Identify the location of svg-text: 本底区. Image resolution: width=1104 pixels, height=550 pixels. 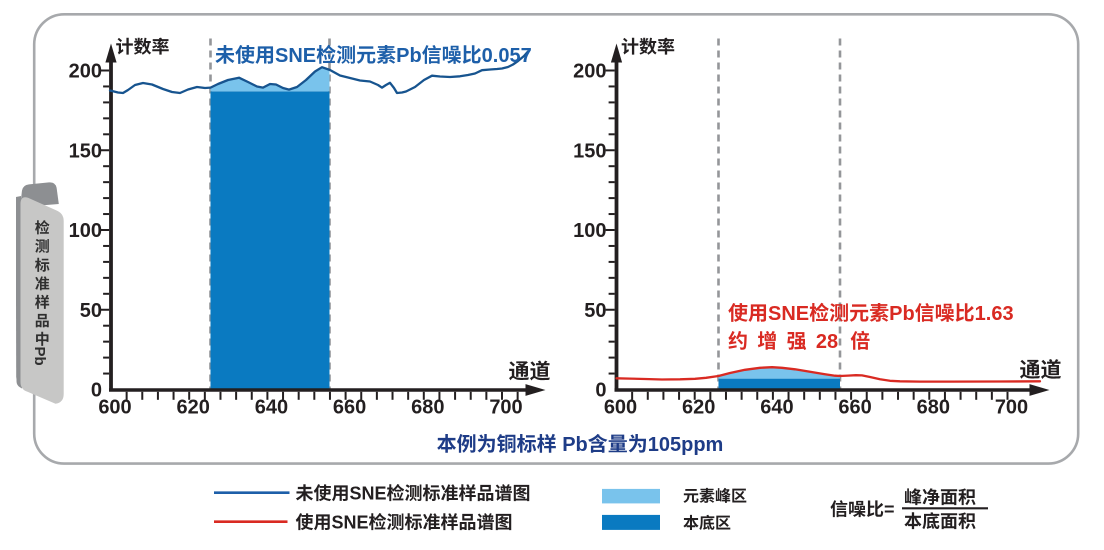
(707, 524).